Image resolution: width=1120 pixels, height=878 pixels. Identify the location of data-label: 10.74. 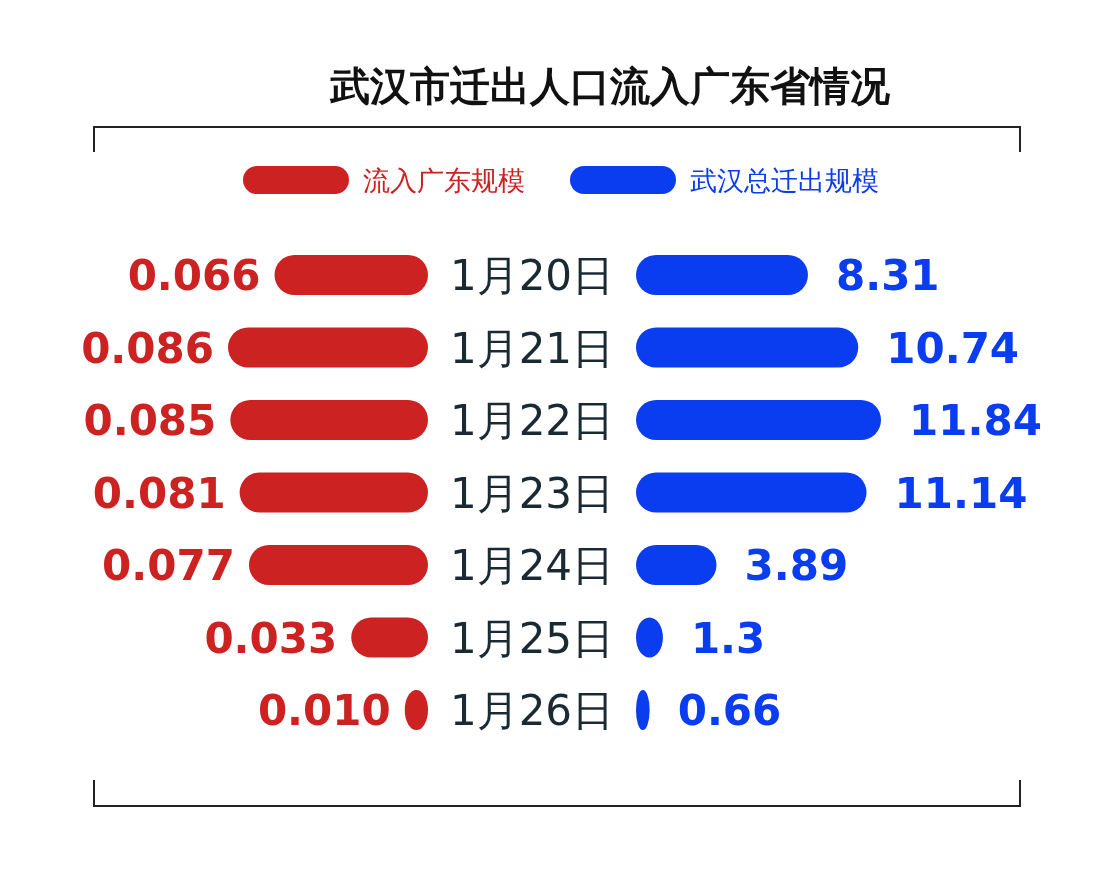
(953, 348).